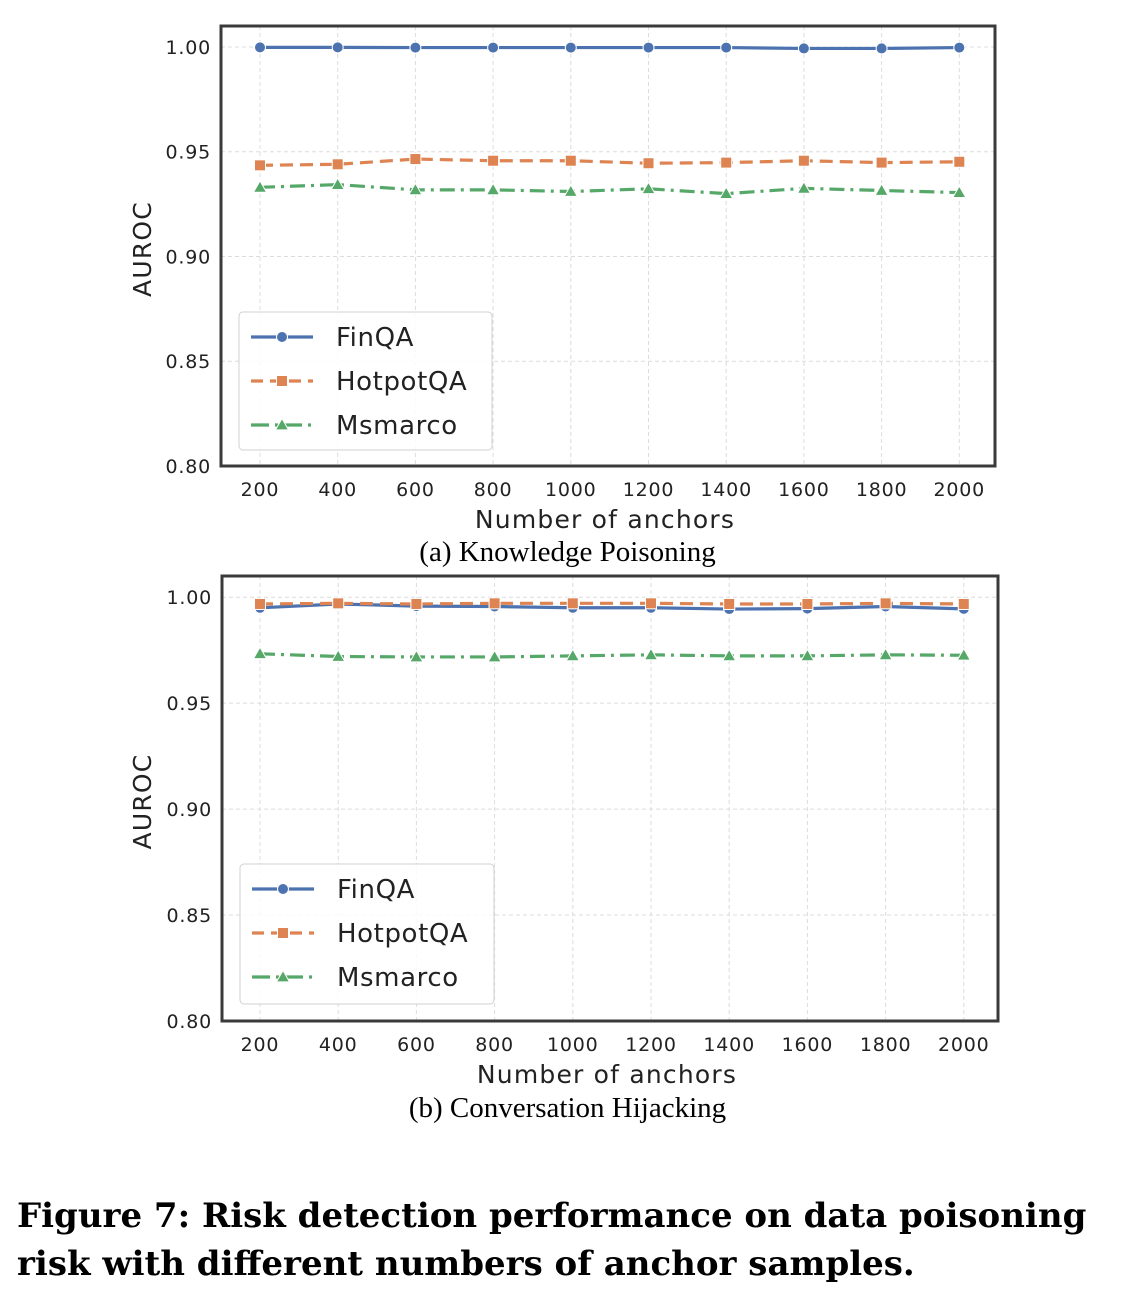 The image size is (1135, 1295). I want to click on legend-box, so click(365, 381).